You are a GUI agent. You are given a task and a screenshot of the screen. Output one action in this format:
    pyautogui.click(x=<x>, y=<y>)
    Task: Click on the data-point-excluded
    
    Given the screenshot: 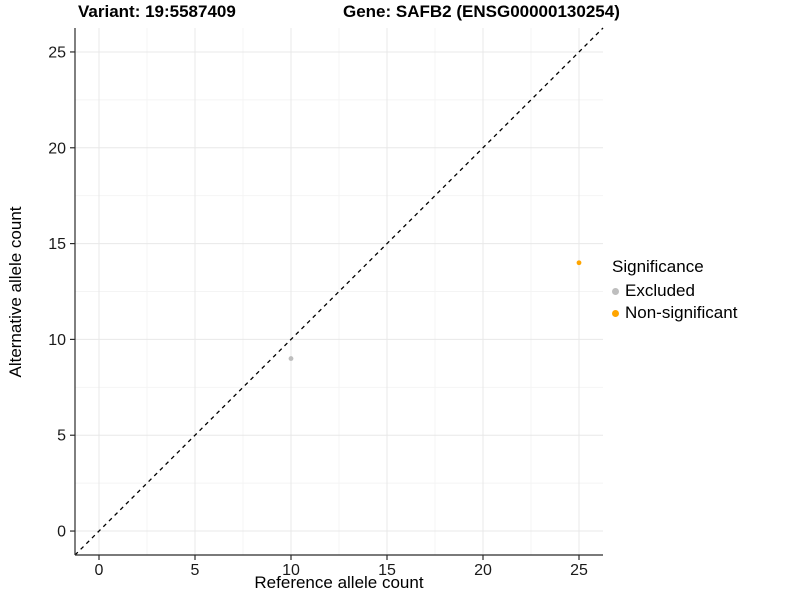 What is the action you would take?
    pyautogui.click(x=291, y=358)
    